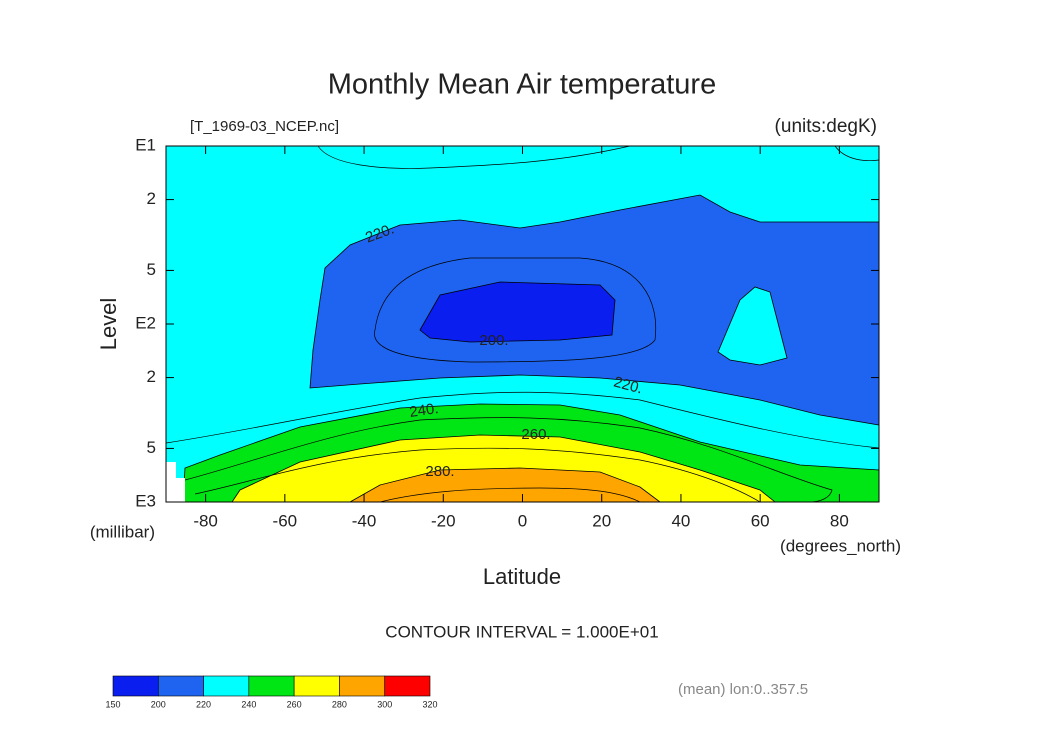 This screenshot has width=1044, height=744. I want to click on y-tick-label: E3, so click(145, 500).